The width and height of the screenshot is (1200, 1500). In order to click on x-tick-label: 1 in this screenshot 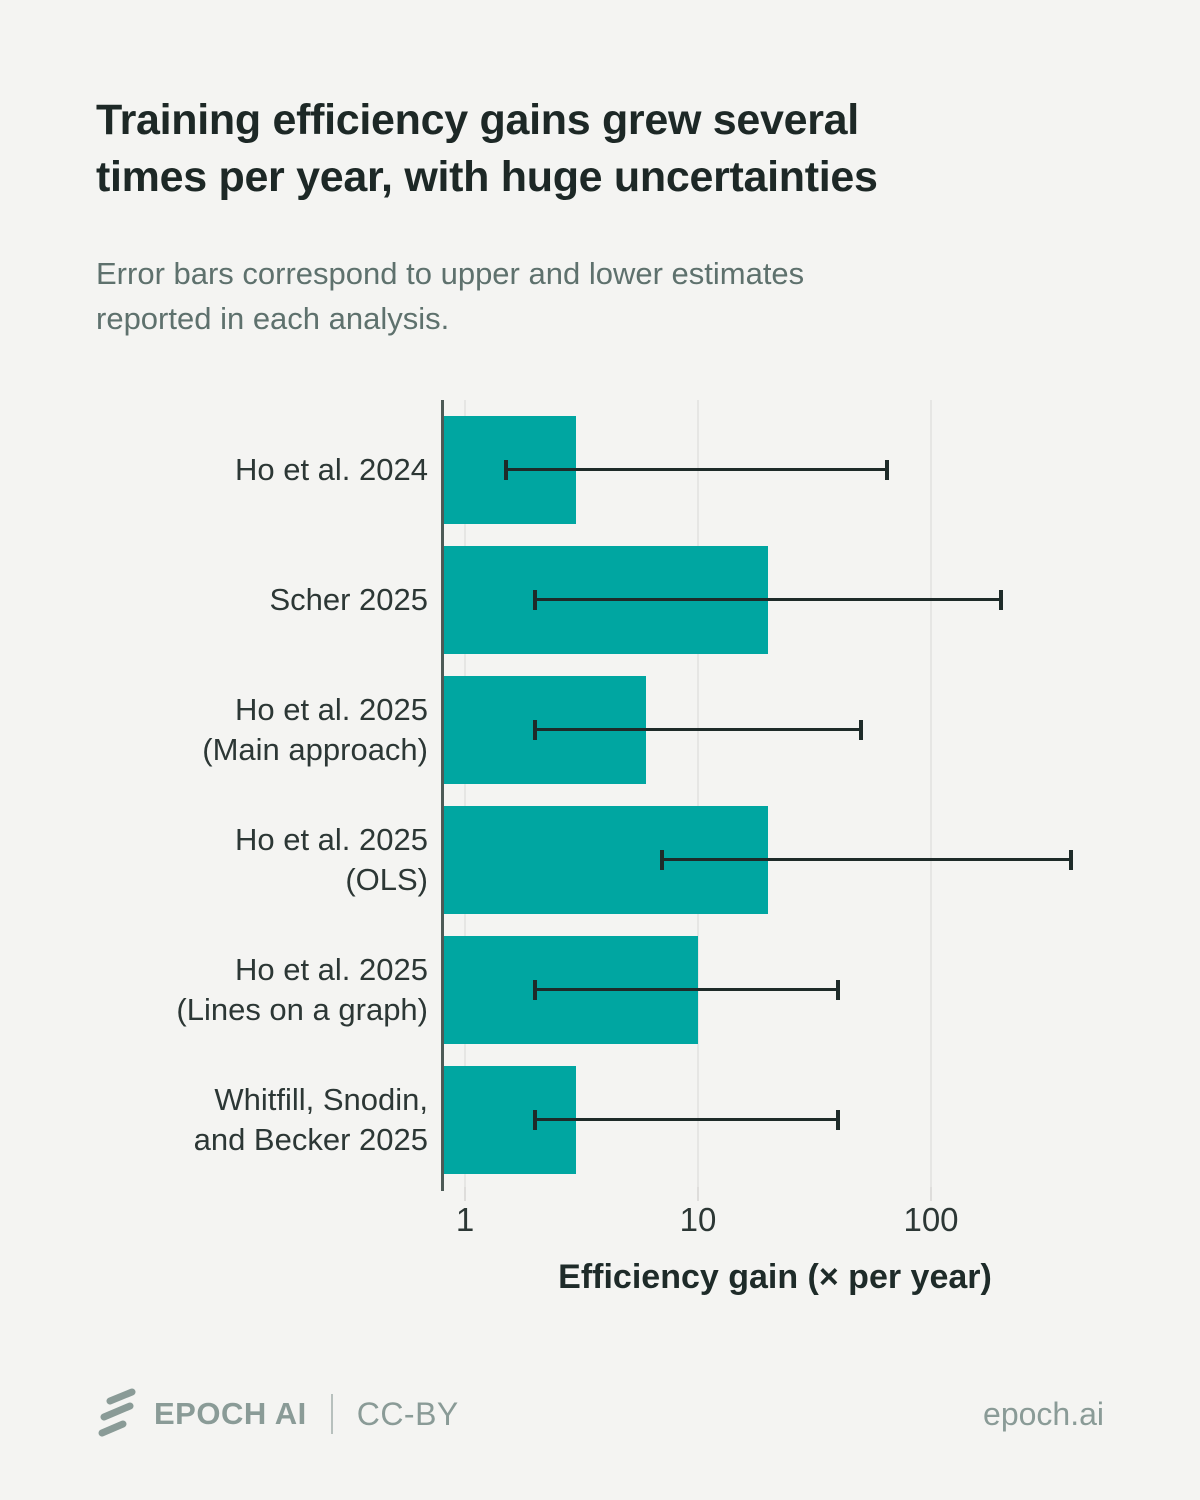, I will do `click(465, 1219)`.